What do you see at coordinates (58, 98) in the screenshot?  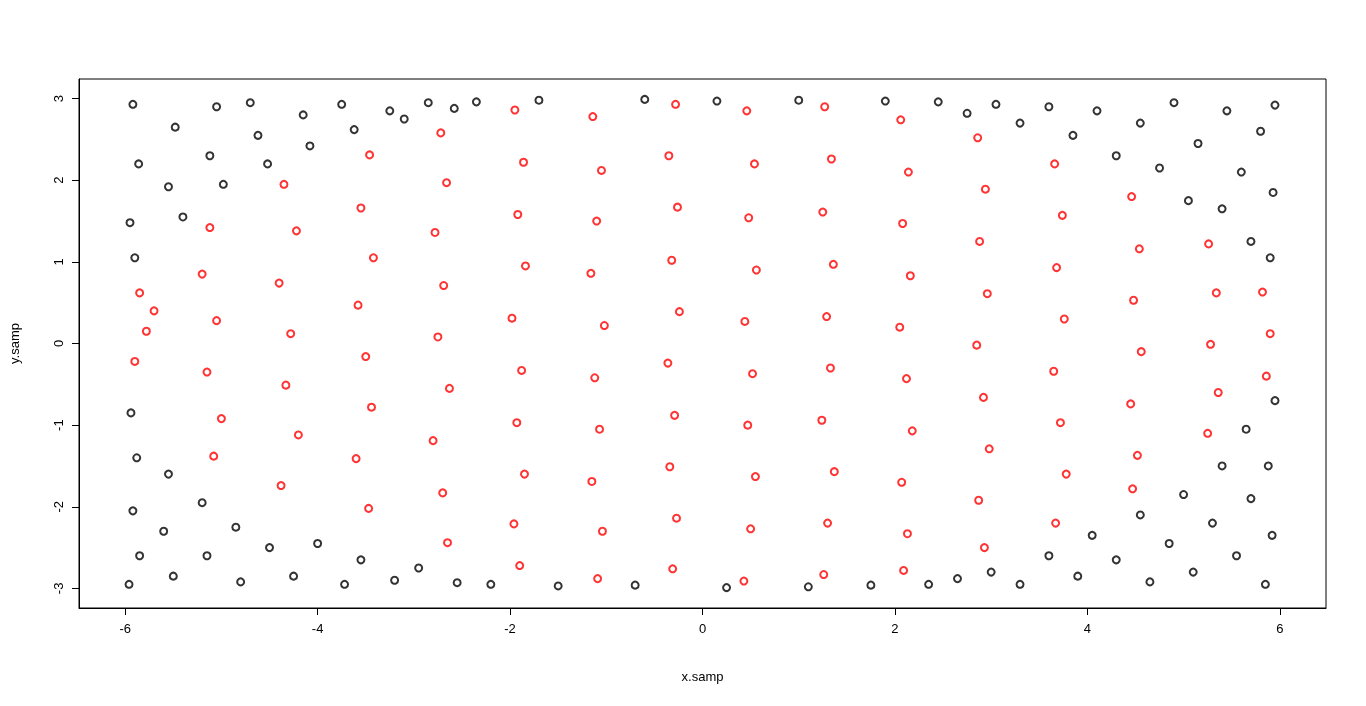 I see `y-tick-label: 3` at bounding box center [58, 98].